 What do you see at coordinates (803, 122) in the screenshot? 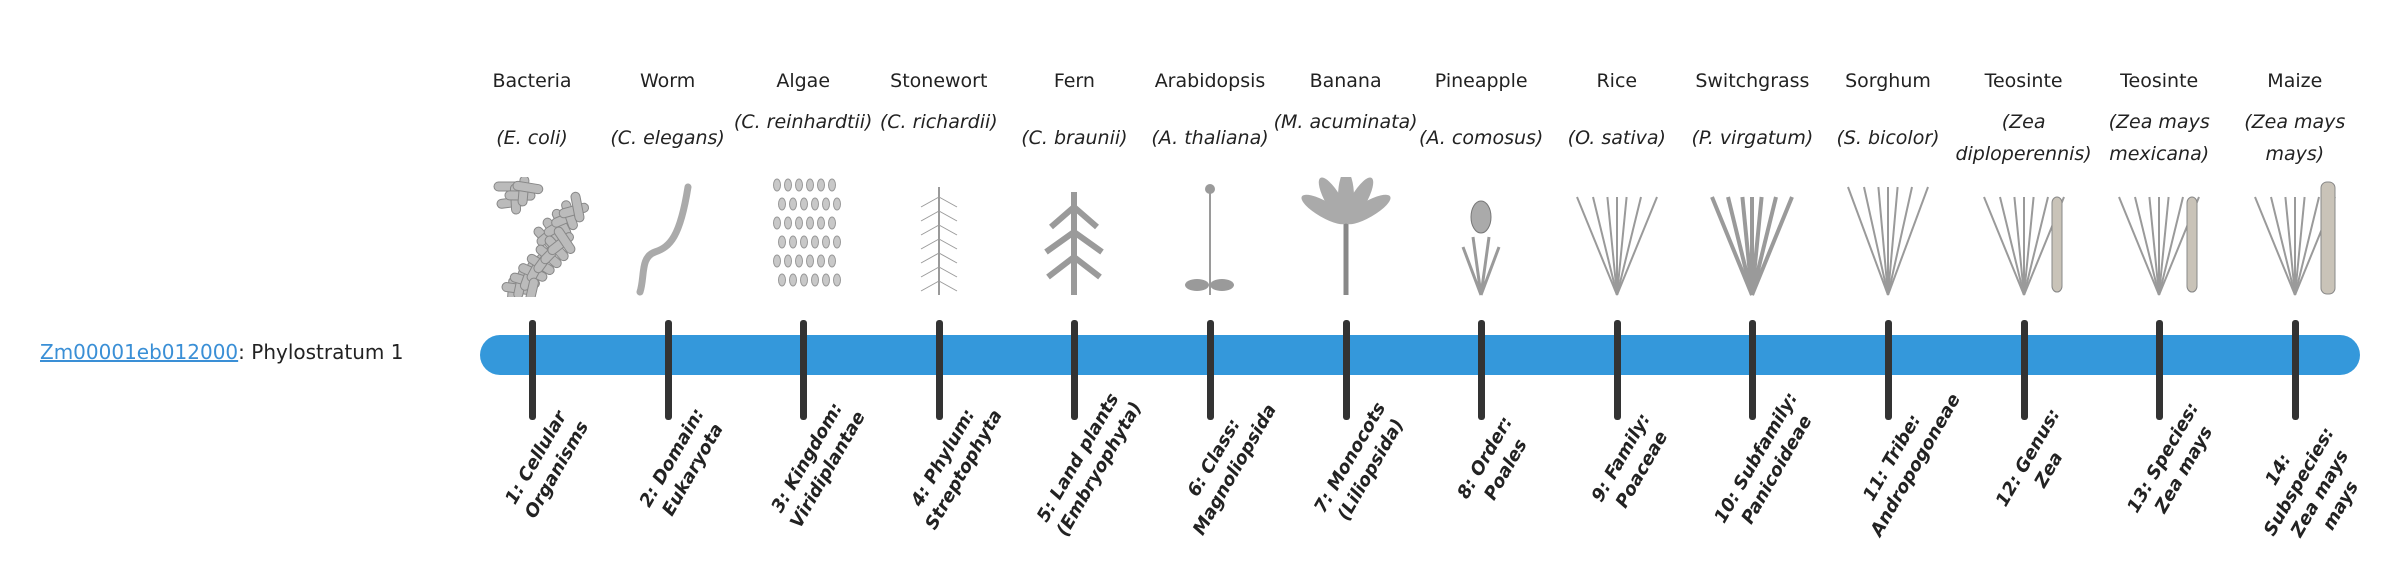
I see `organism-species-name: (C. reinhardtii)` at bounding box center [803, 122].